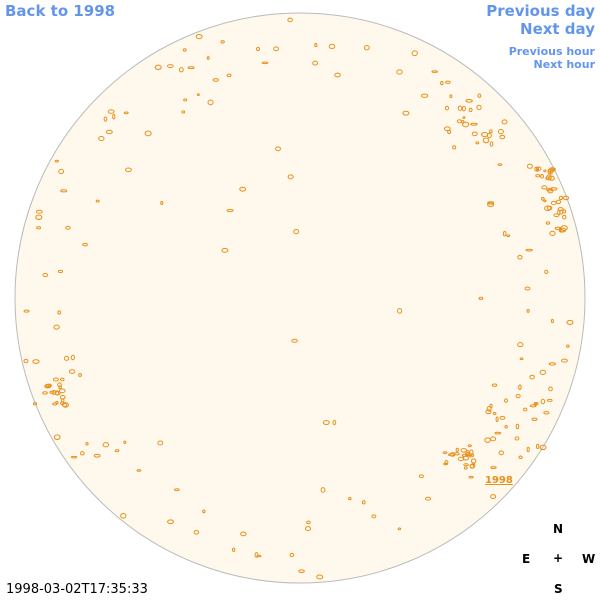 This screenshot has width=600, height=600. Describe the element at coordinates (60, 11) in the screenshot. I see `back-link: Back to 1998` at that location.